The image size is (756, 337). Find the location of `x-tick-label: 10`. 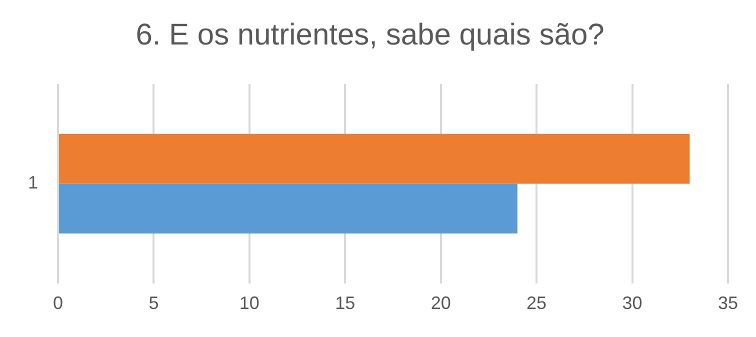

x-tick-label: 10 is located at coordinates (249, 303).